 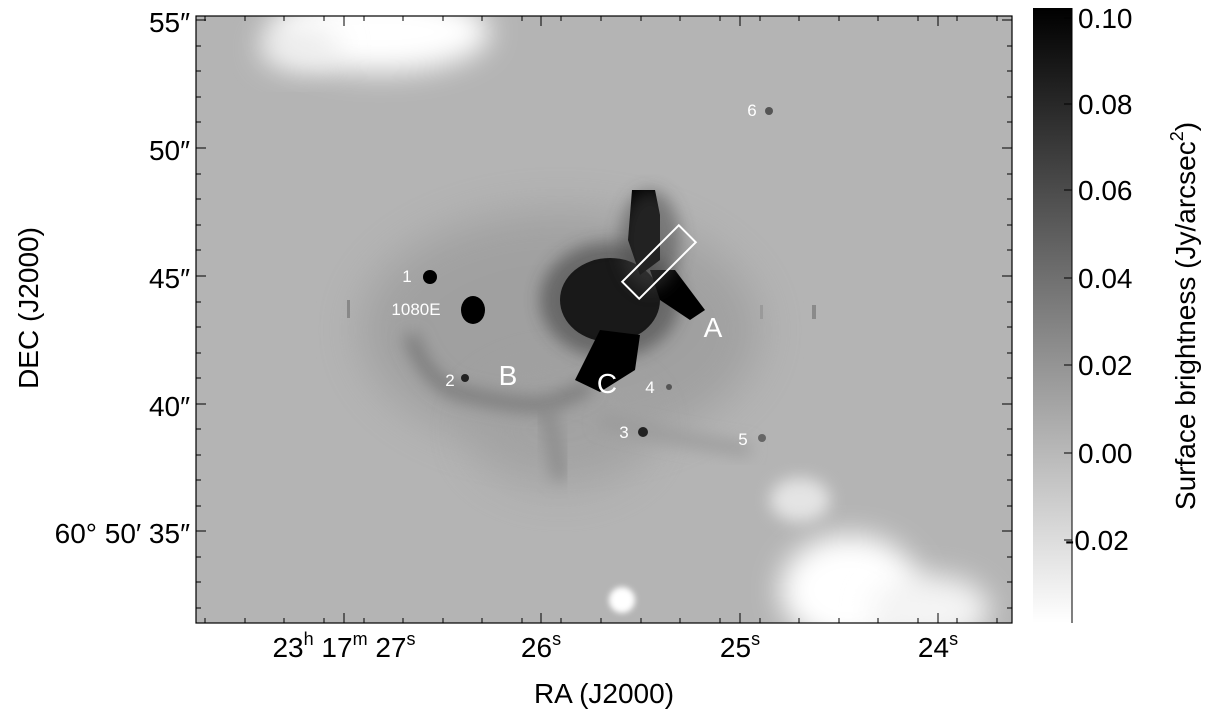 I want to click on source-1080E, so click(x=473, y=310).